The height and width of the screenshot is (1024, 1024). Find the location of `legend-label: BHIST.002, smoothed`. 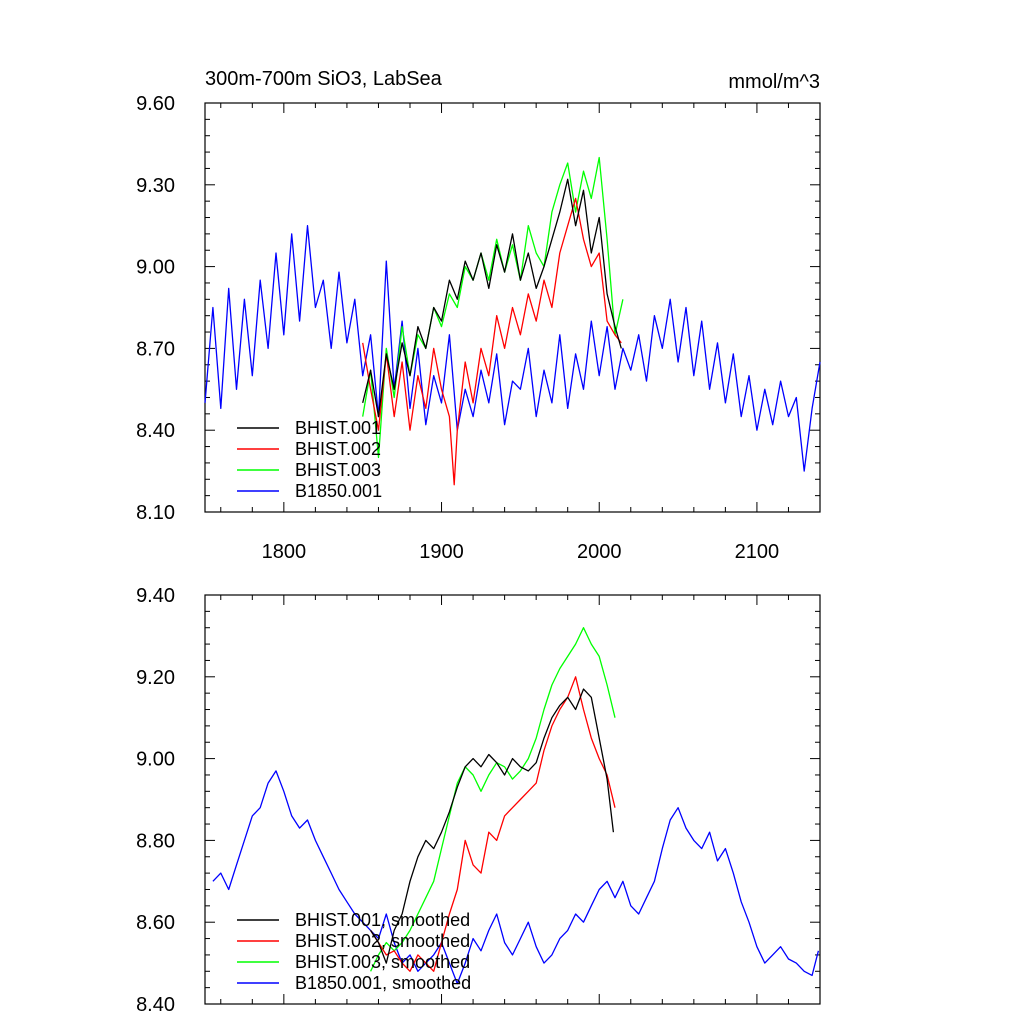

legend-label: BHIST.002, smoothed is located at coordinates (382, 941).